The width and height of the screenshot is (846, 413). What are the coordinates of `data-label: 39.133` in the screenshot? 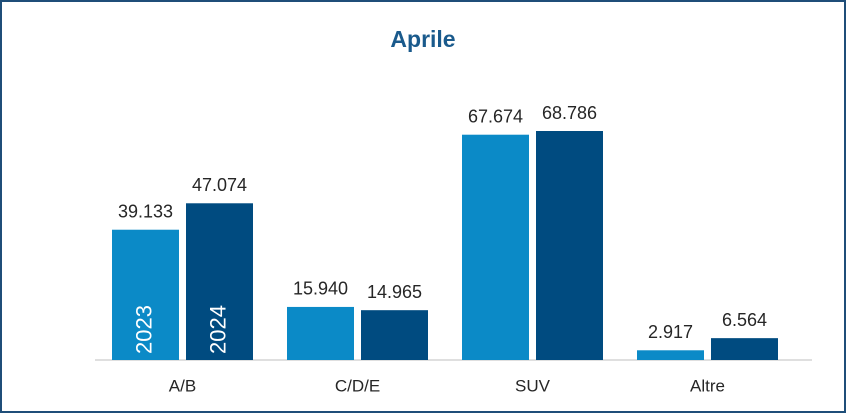 It's located at (145, 211).